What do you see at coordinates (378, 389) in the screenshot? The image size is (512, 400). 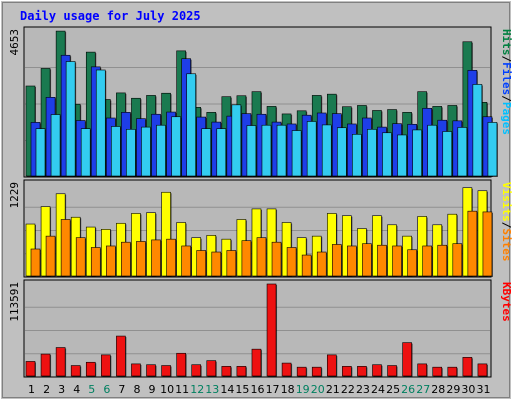 I see `day-label-24: 24` at bounding box center [378, 389].